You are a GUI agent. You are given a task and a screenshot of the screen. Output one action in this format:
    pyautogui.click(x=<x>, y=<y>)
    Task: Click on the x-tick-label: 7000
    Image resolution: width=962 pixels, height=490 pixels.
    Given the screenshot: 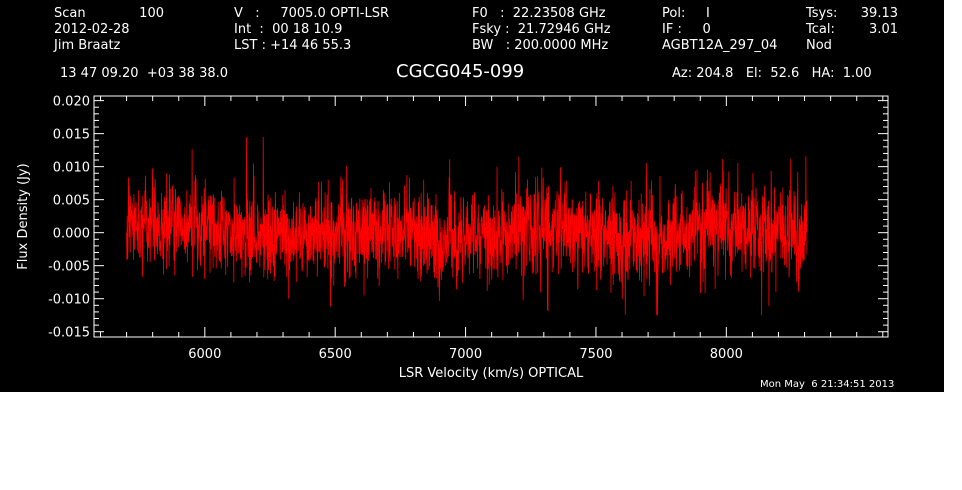 What is the action you would take?
    pyautogui.click(x=465, y=354)
    